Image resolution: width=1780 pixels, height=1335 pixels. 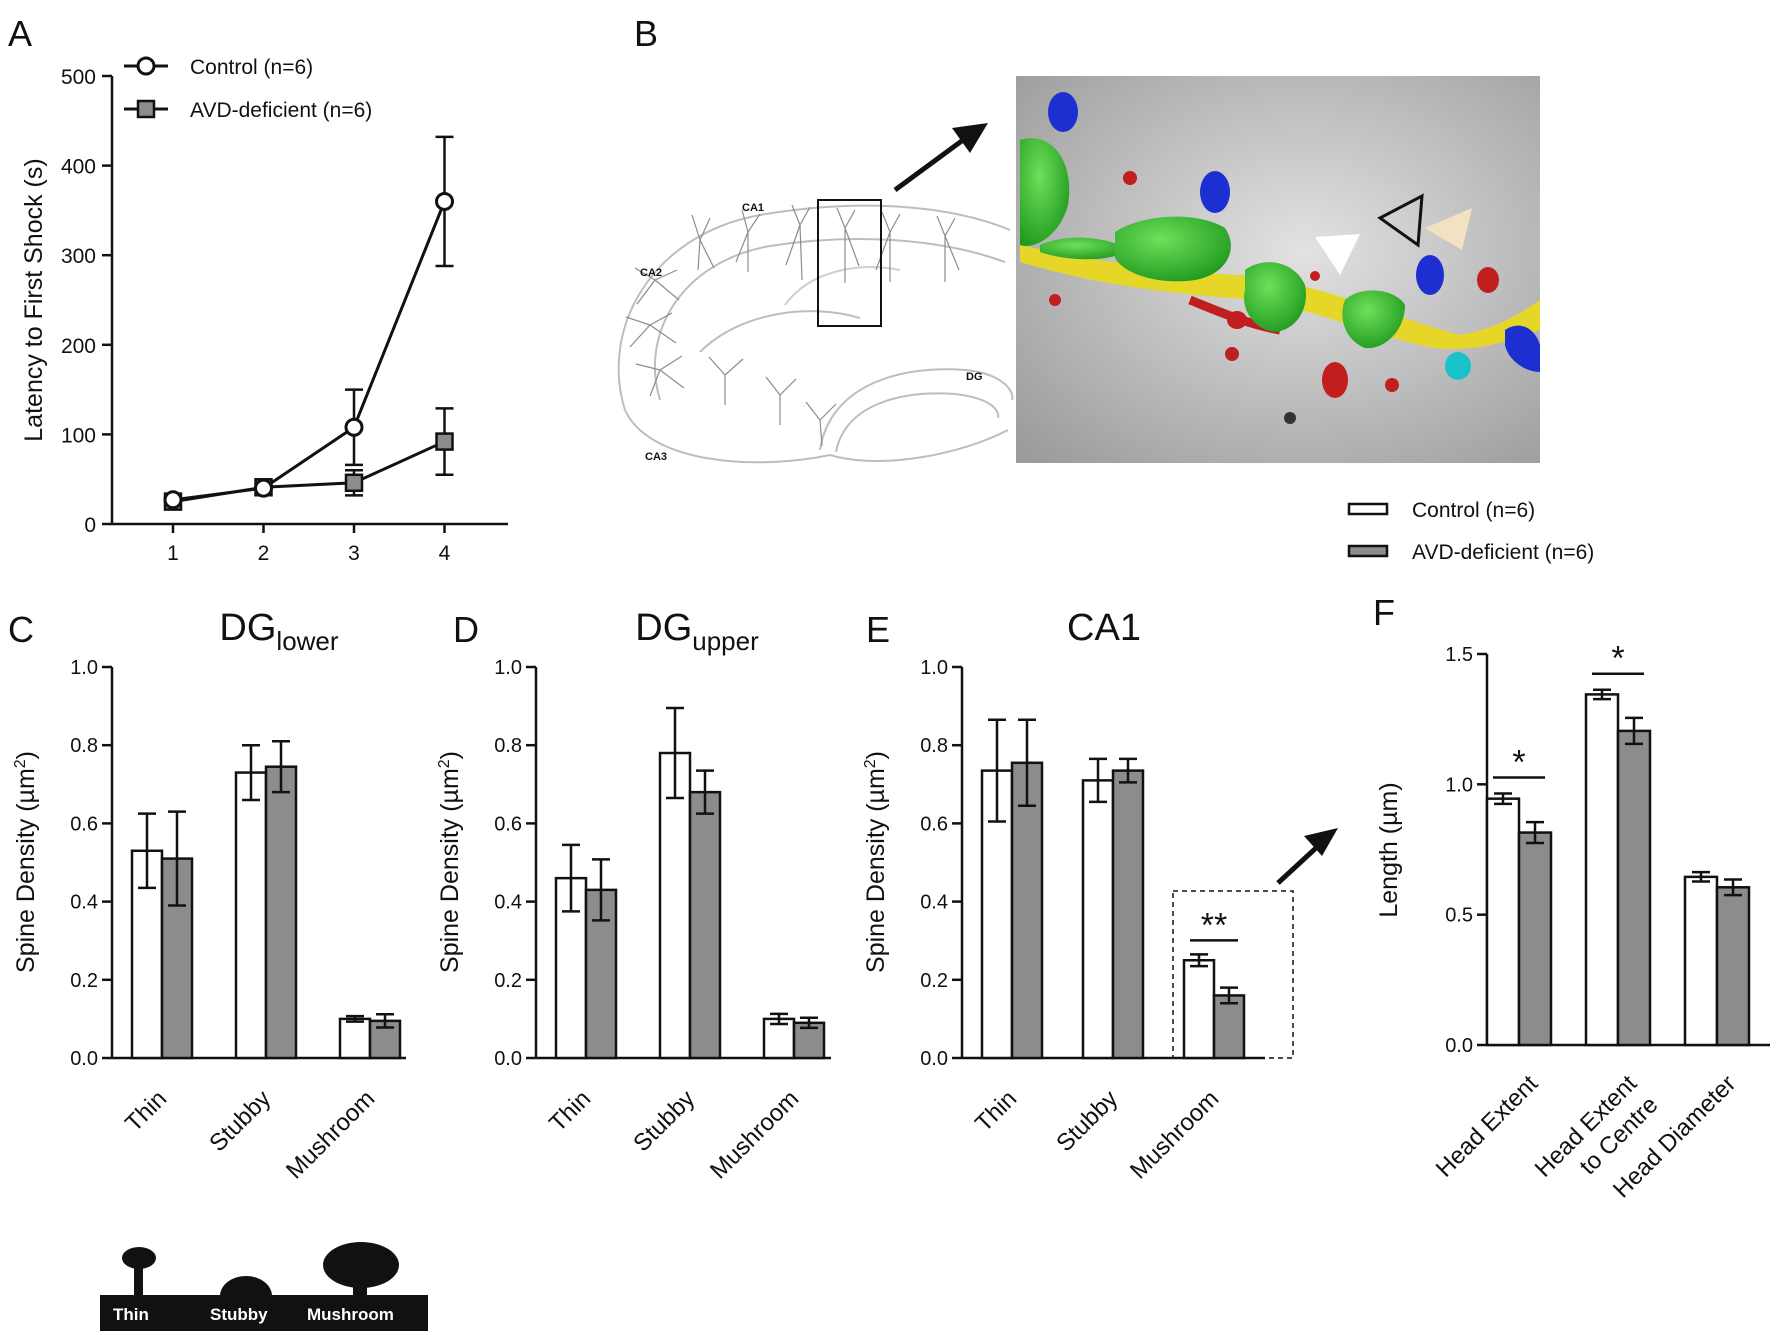 I want to click on panel-a-x-tick-label: 3, so click(x=354, y=553).